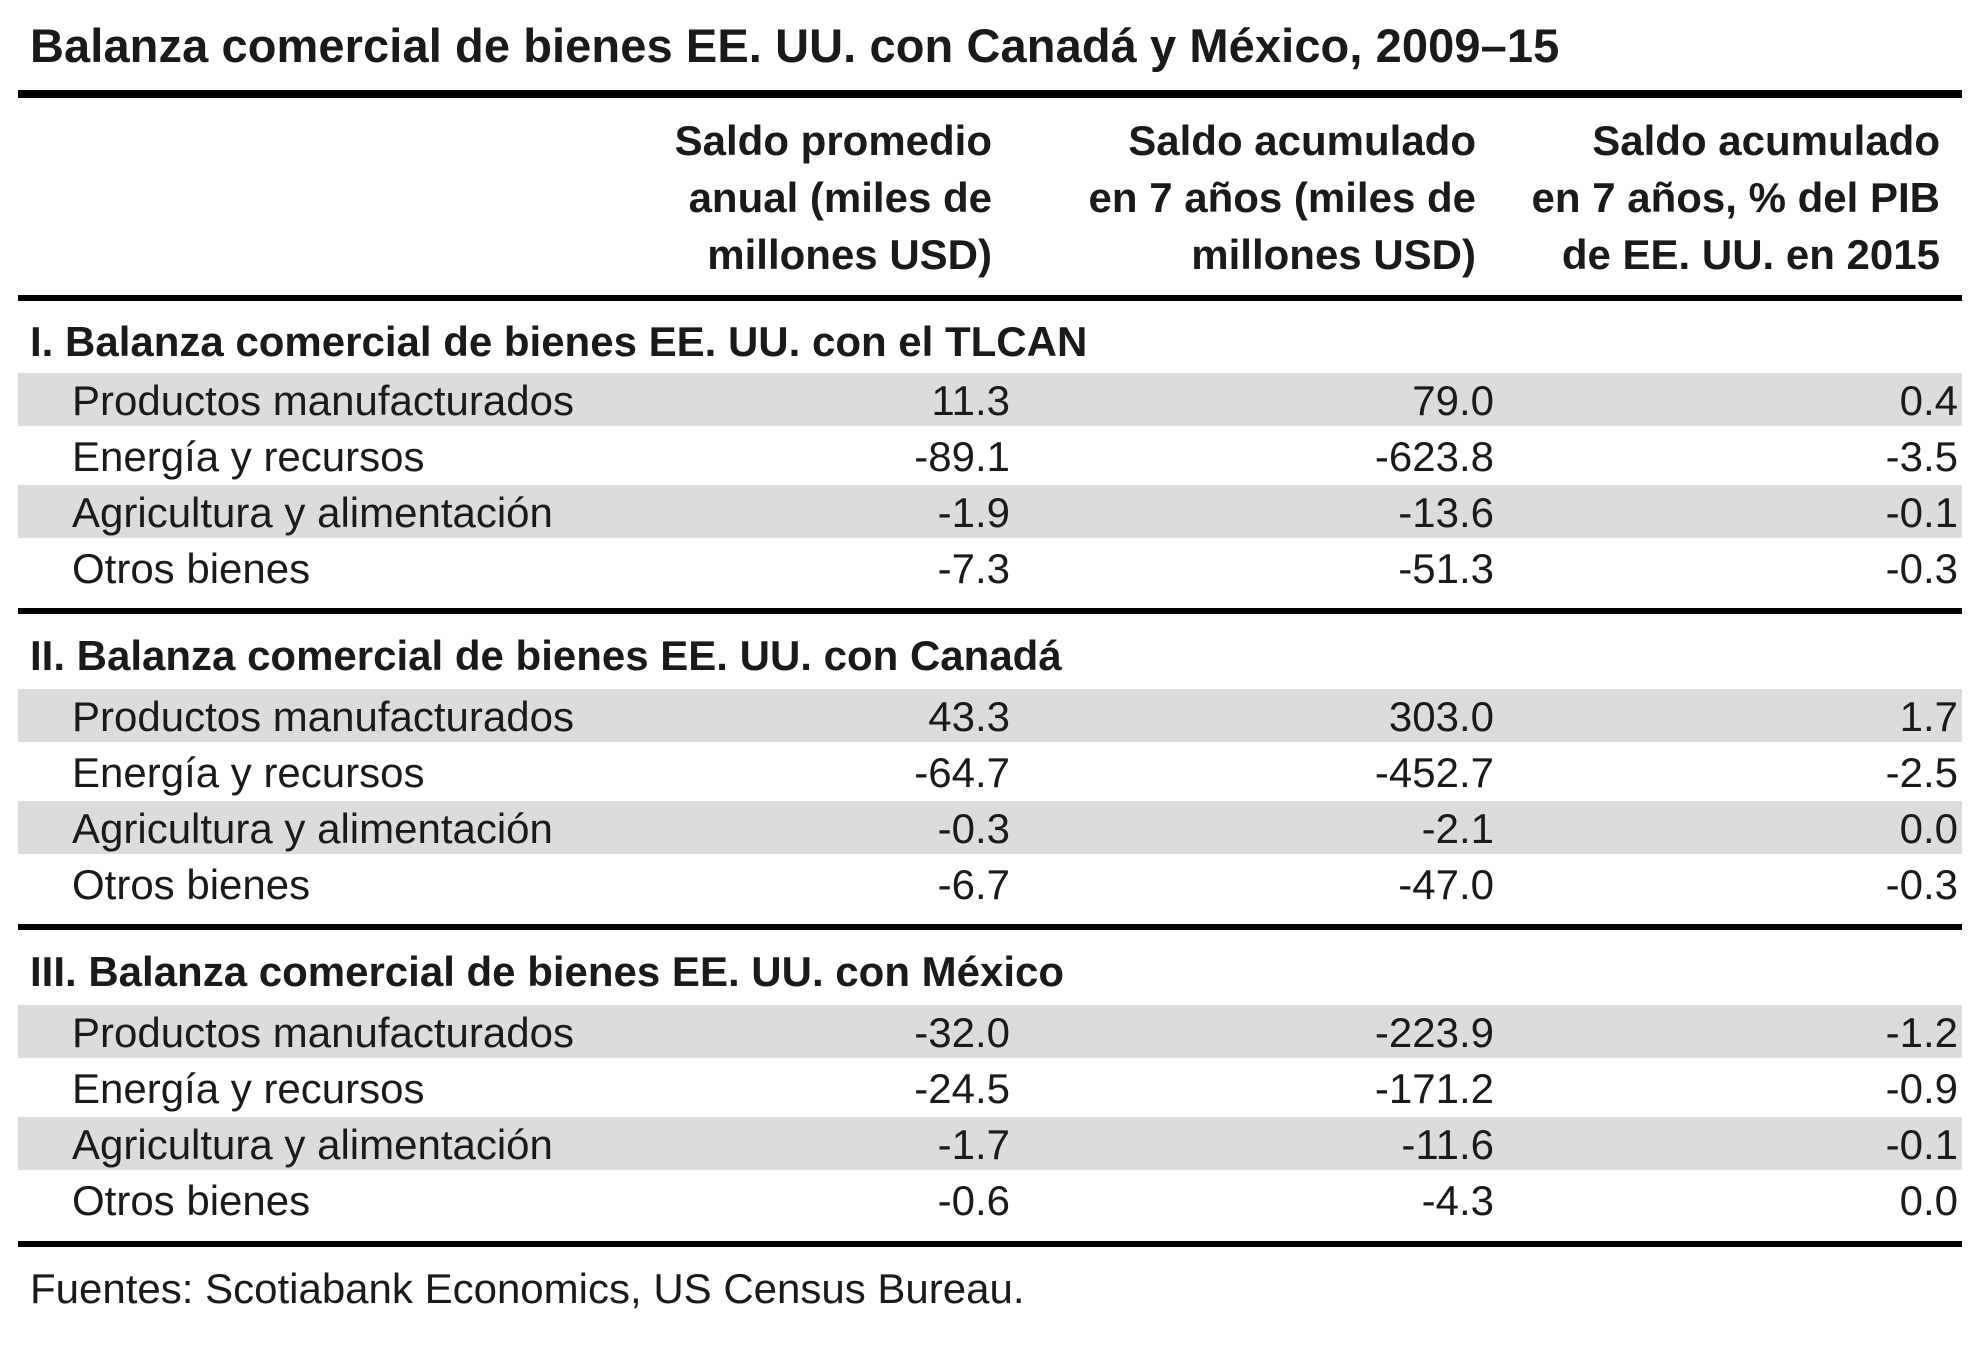 The image size is (1988, 1347). I want to click on cell-cumulative: -47.0, so click(1446, 884).